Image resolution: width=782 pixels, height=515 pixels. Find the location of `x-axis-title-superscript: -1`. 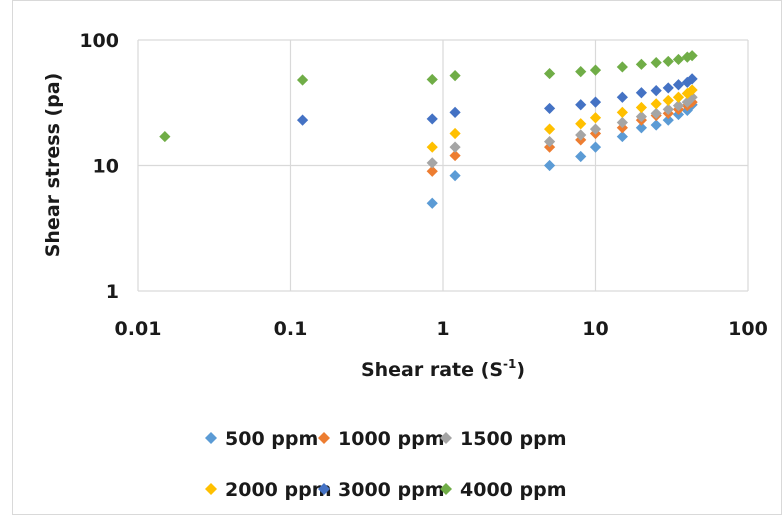

x-axis-title-superscript: -1 is located at coordinates (509, 364).